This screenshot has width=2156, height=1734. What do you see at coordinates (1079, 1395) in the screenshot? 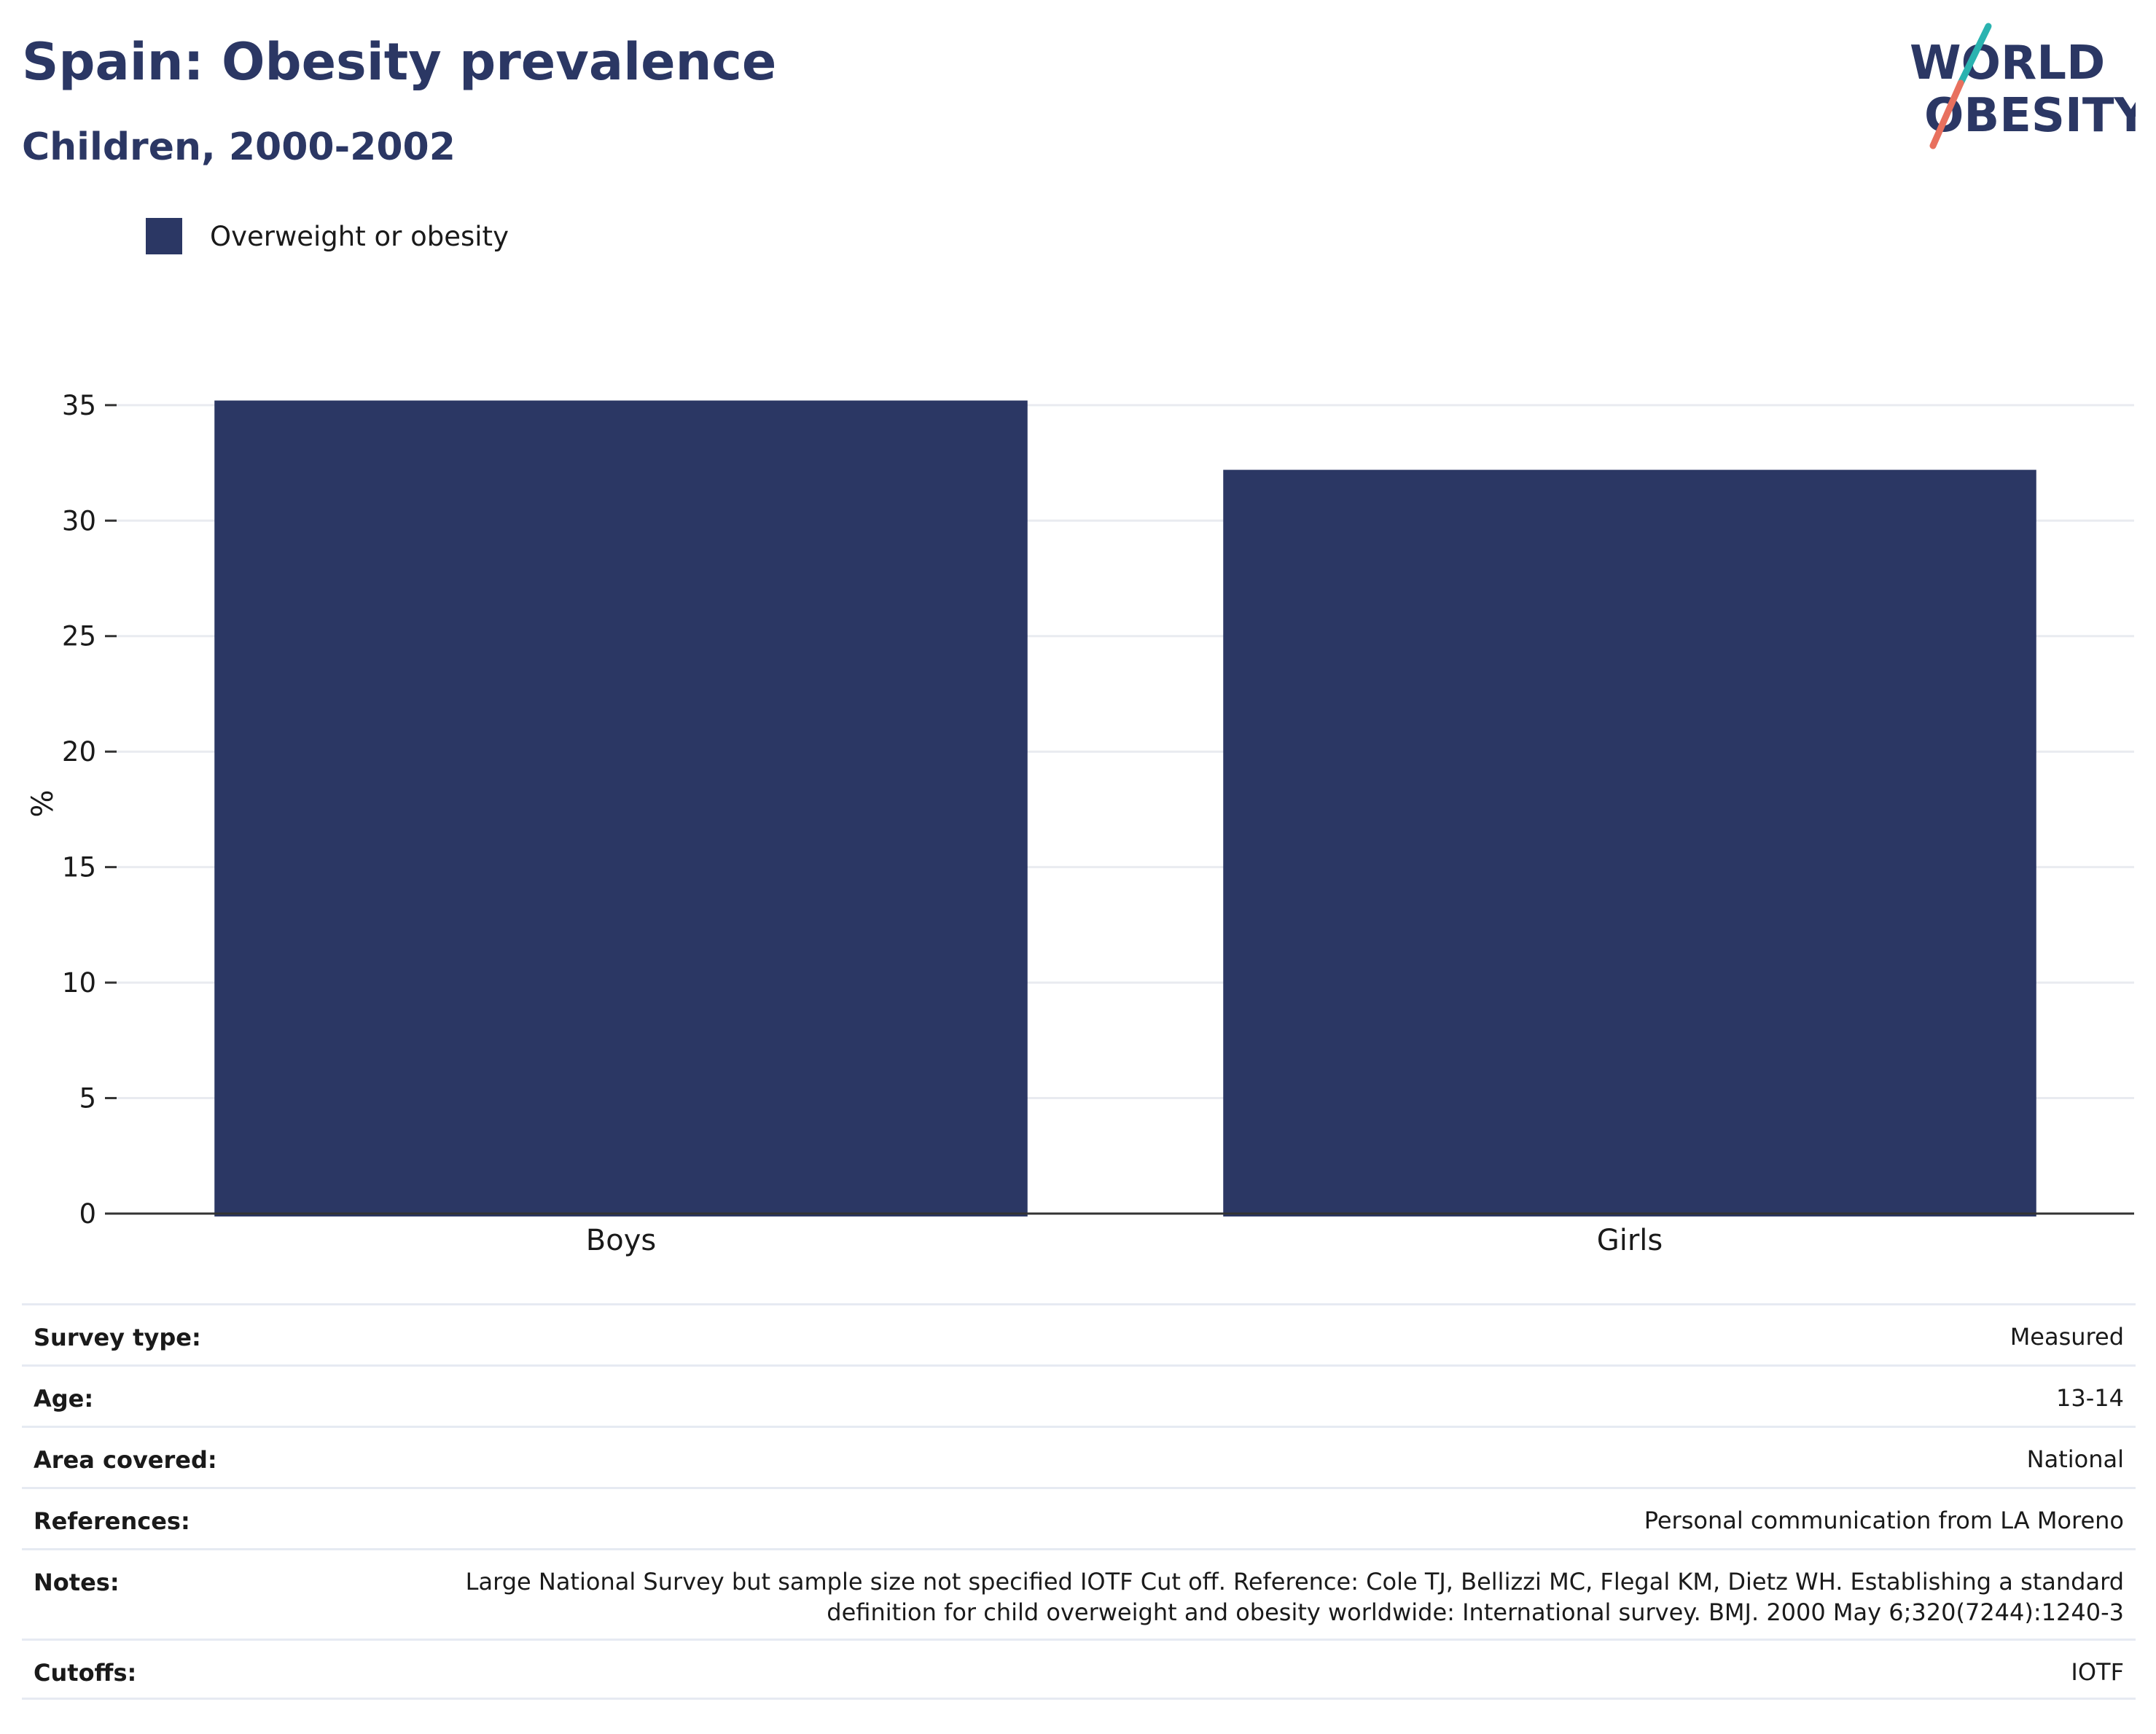
I see `meta-row: Age: 13-14` at bounding box center [1079, 1395].